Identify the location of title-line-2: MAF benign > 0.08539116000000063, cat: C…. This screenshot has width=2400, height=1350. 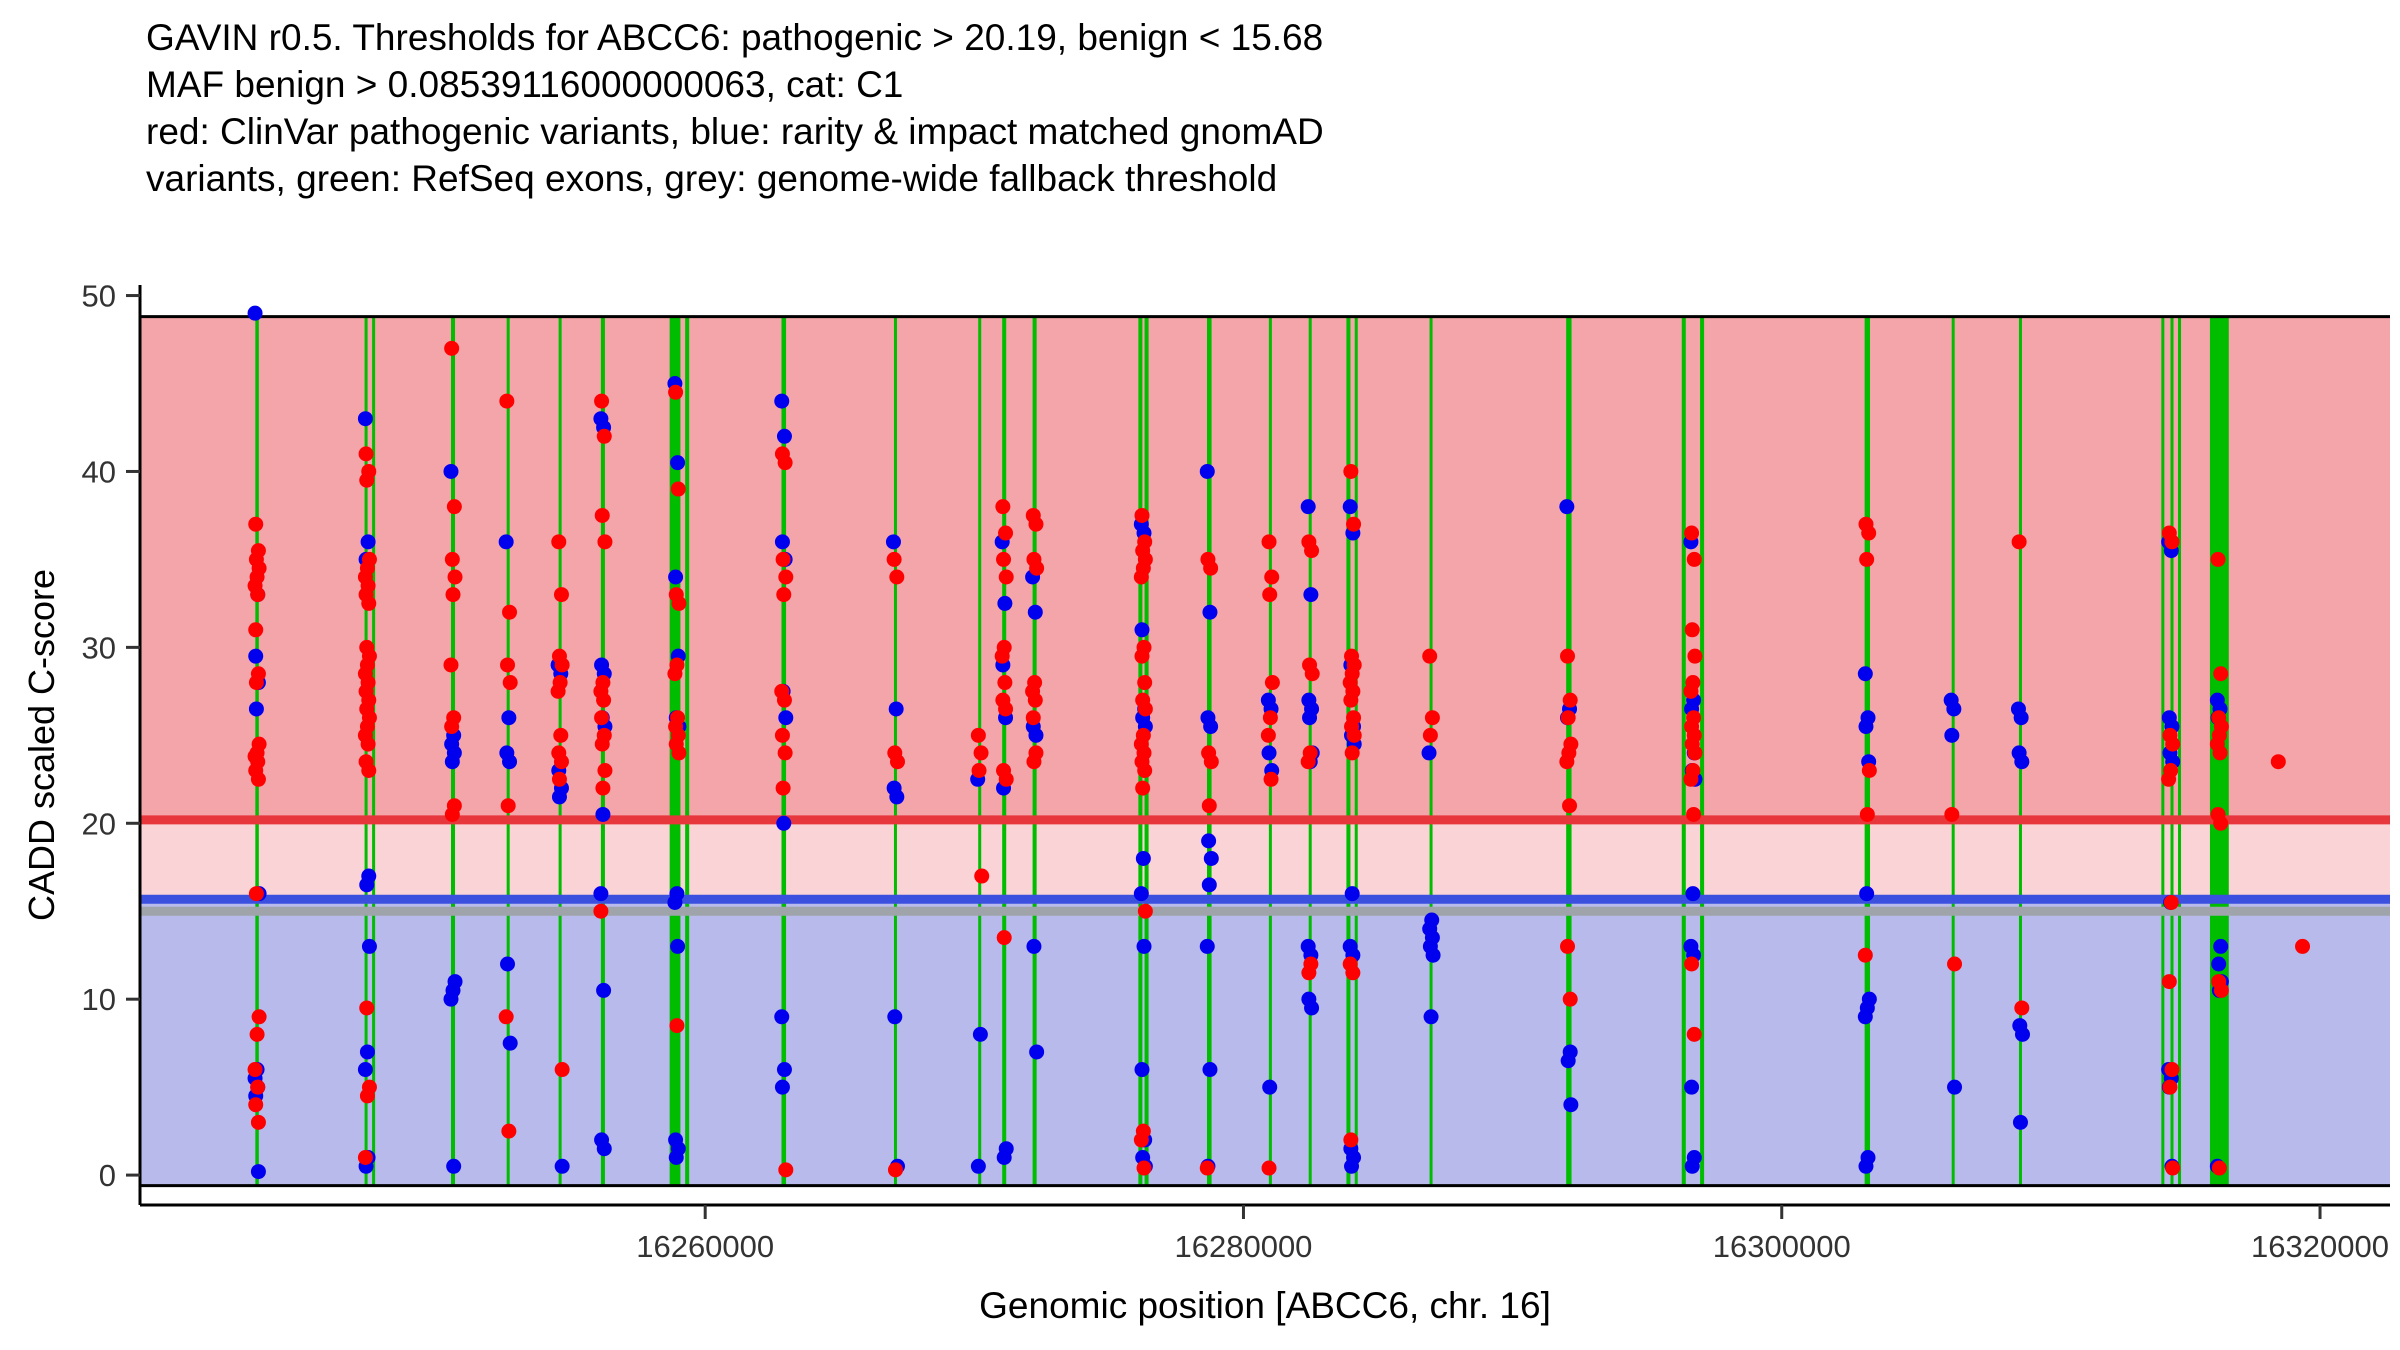
(525, 84).